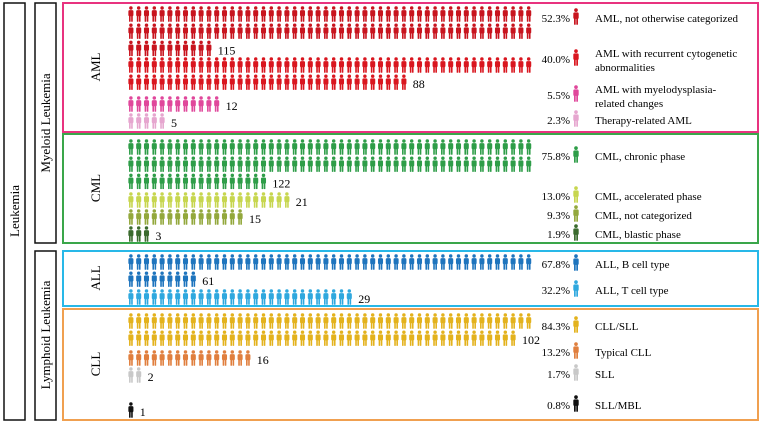 The height and width of the screenshot is (424, 762). What do you see at coordinates (255, 219) in the screenshot?
I see `count-label: 15` at bounding box center [255, 219].